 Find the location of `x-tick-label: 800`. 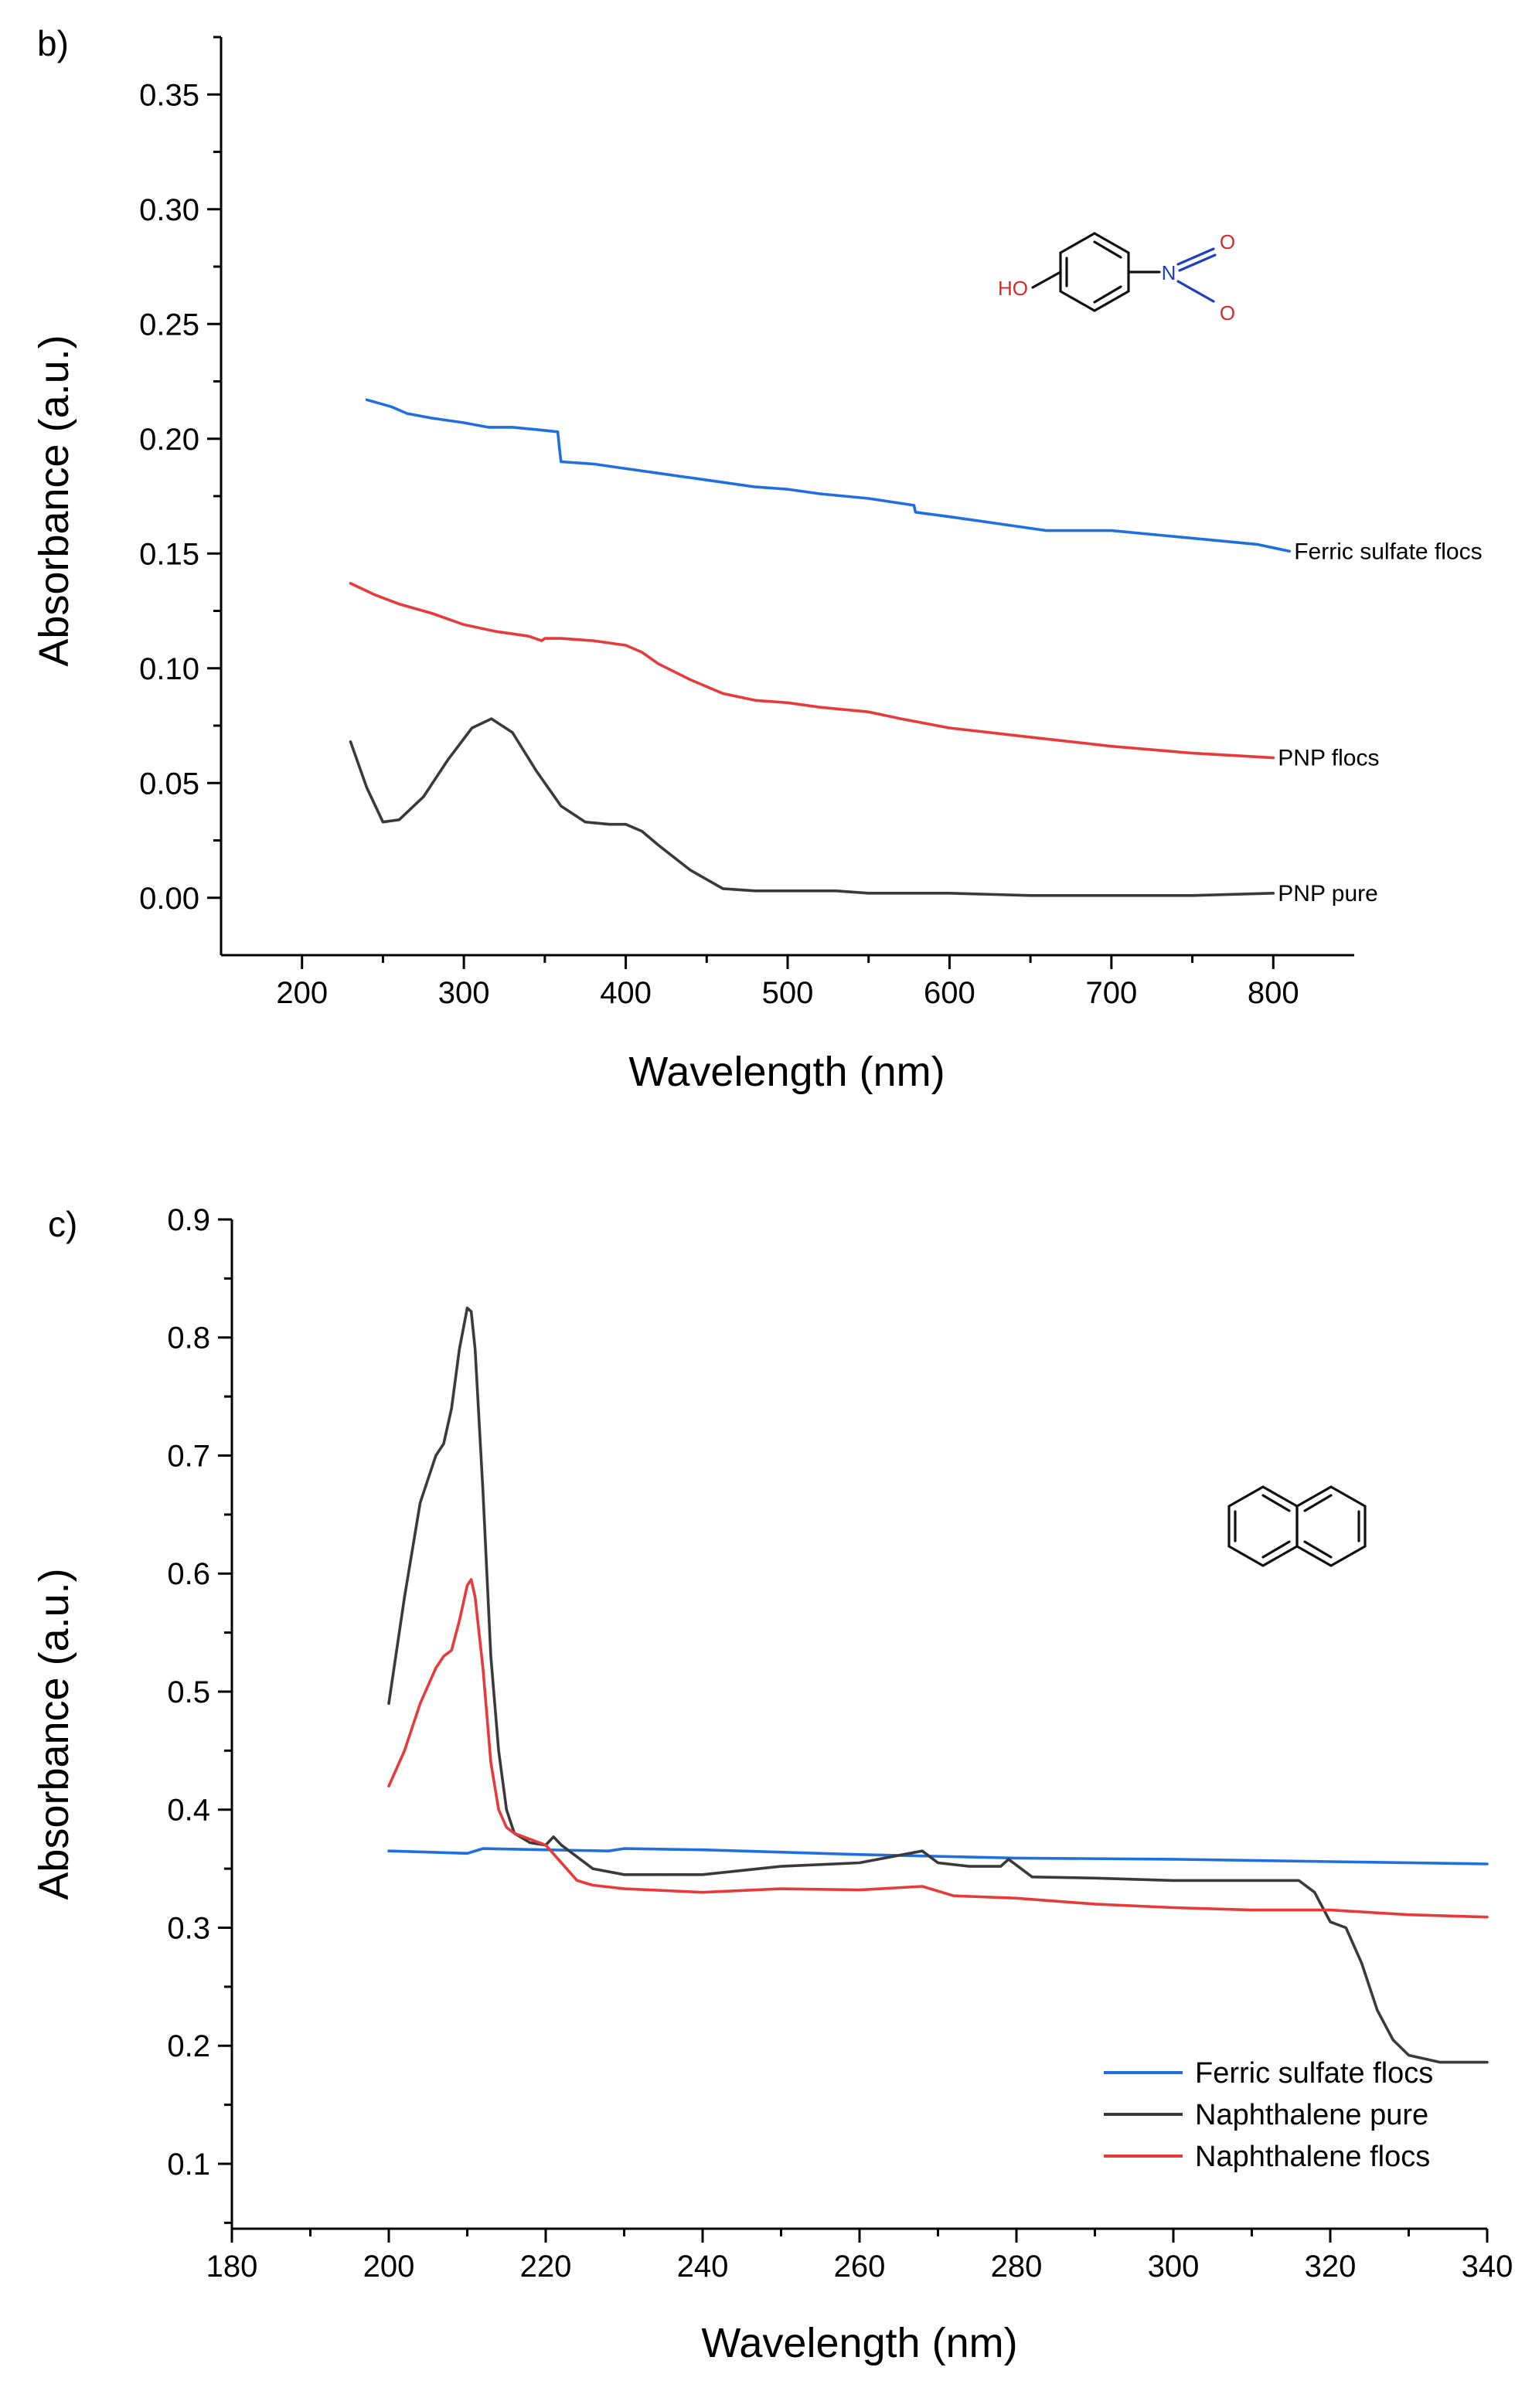

x-tick-label: 800 is located at coordinates (1273, 993).